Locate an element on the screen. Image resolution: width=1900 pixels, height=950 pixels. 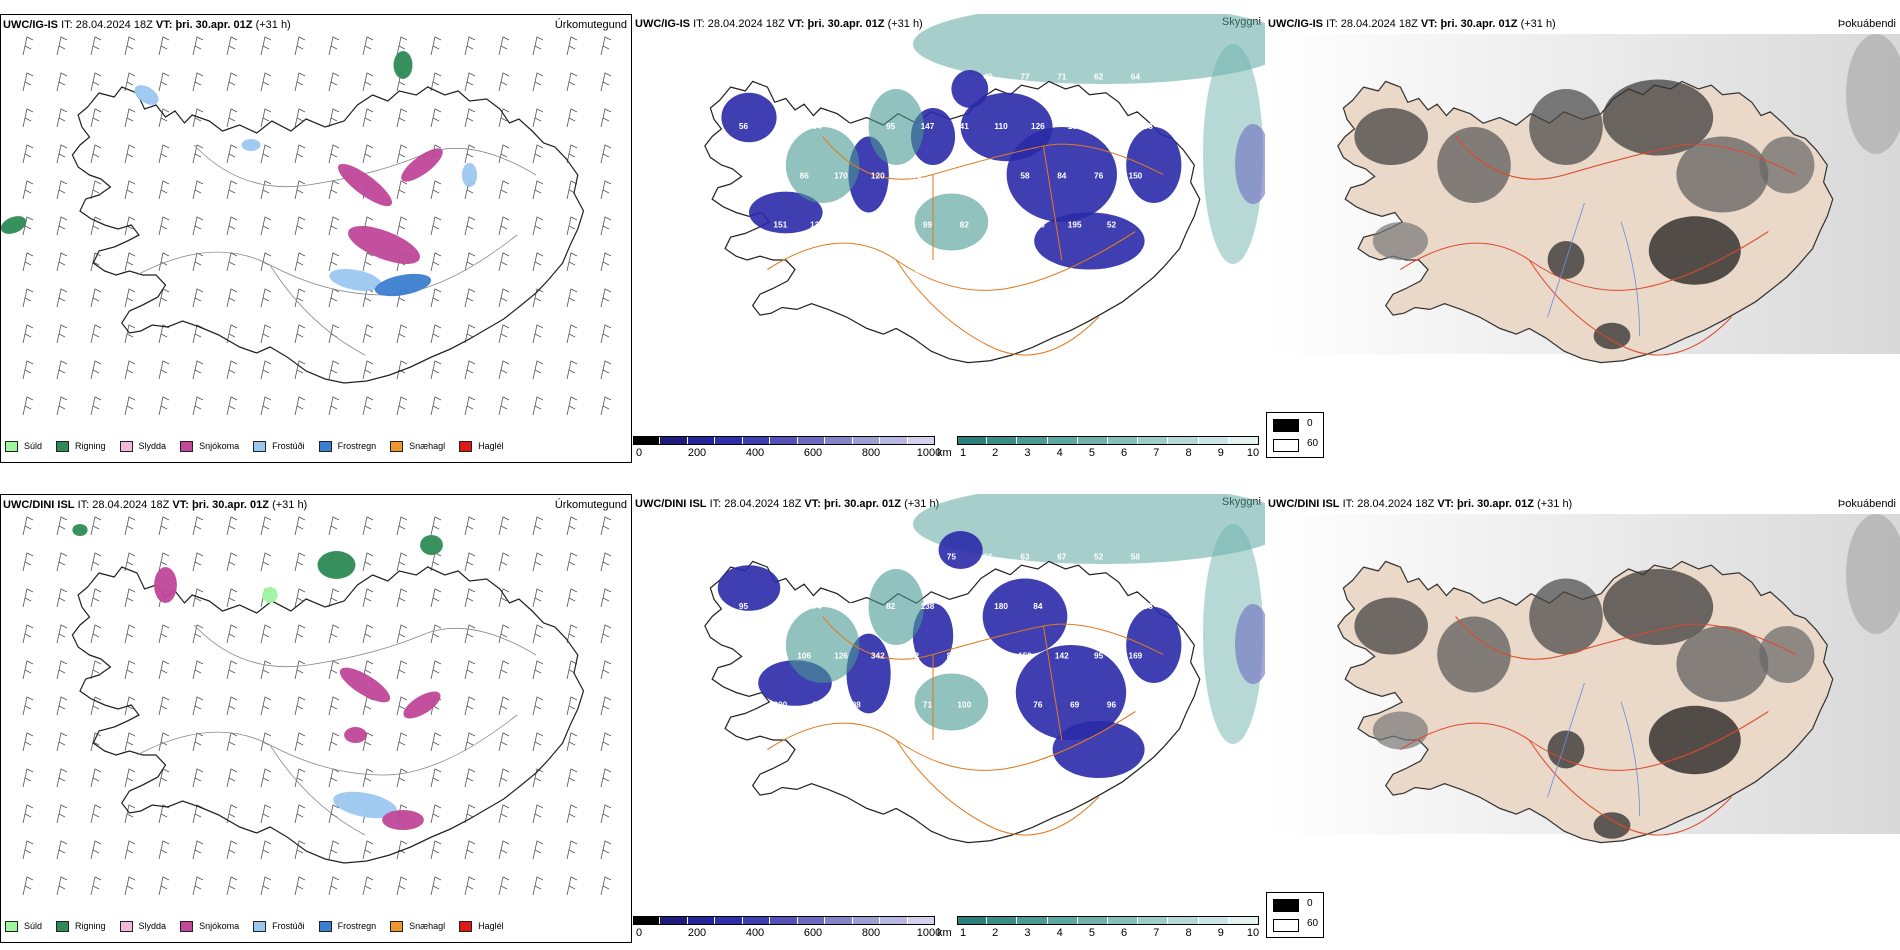
low-visibility-areas is located at coordinates (951, 170).